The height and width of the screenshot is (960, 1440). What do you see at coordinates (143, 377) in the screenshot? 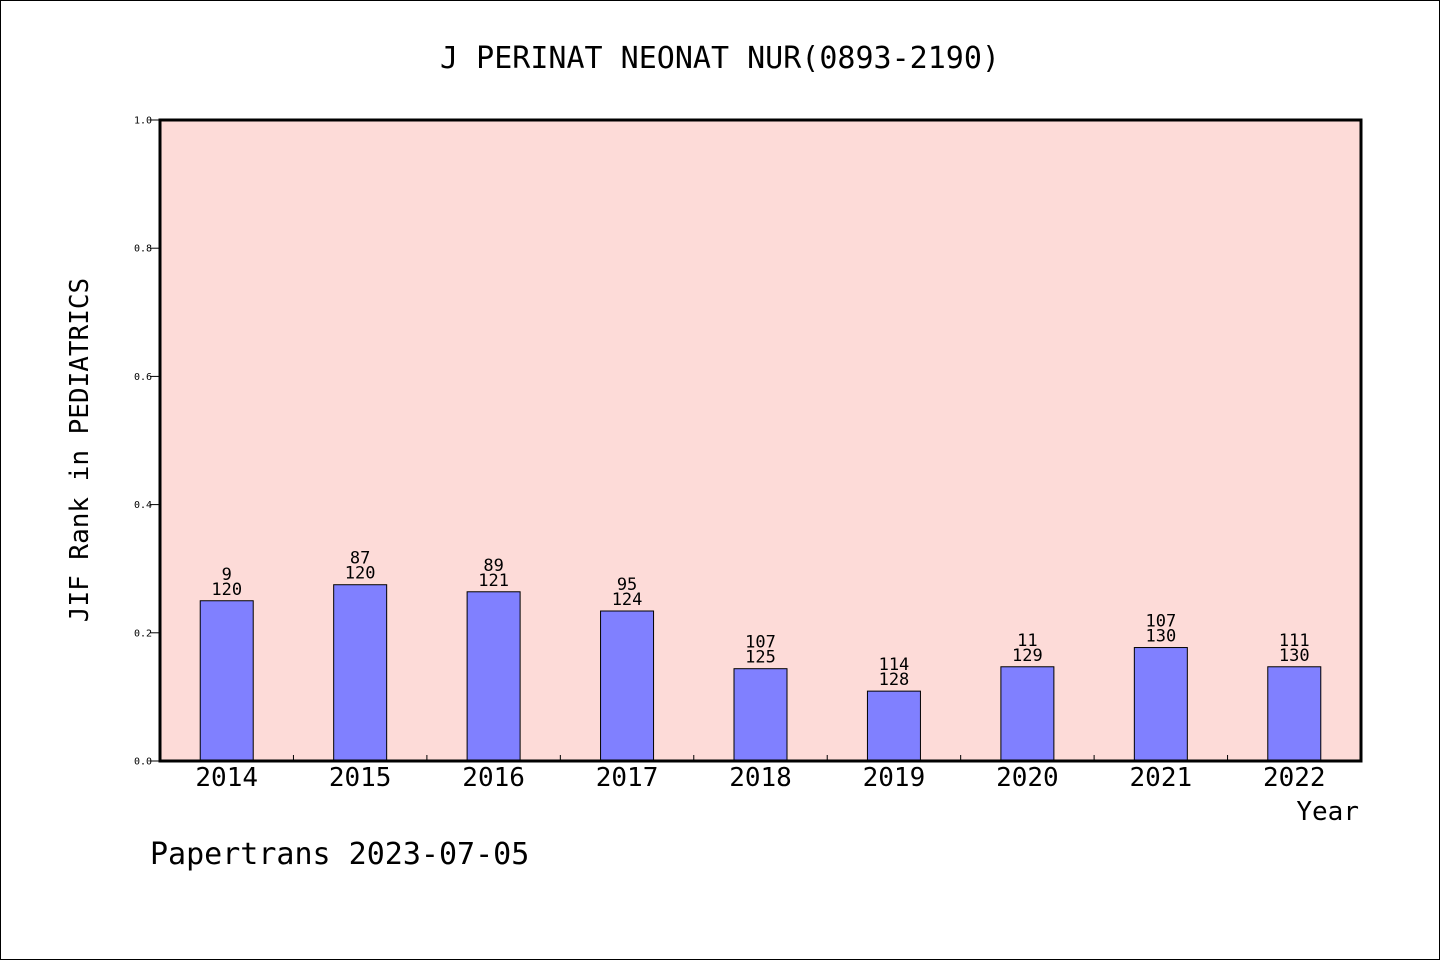
I see `y-tick-label: 0.6` at bounding box center [143, 377].